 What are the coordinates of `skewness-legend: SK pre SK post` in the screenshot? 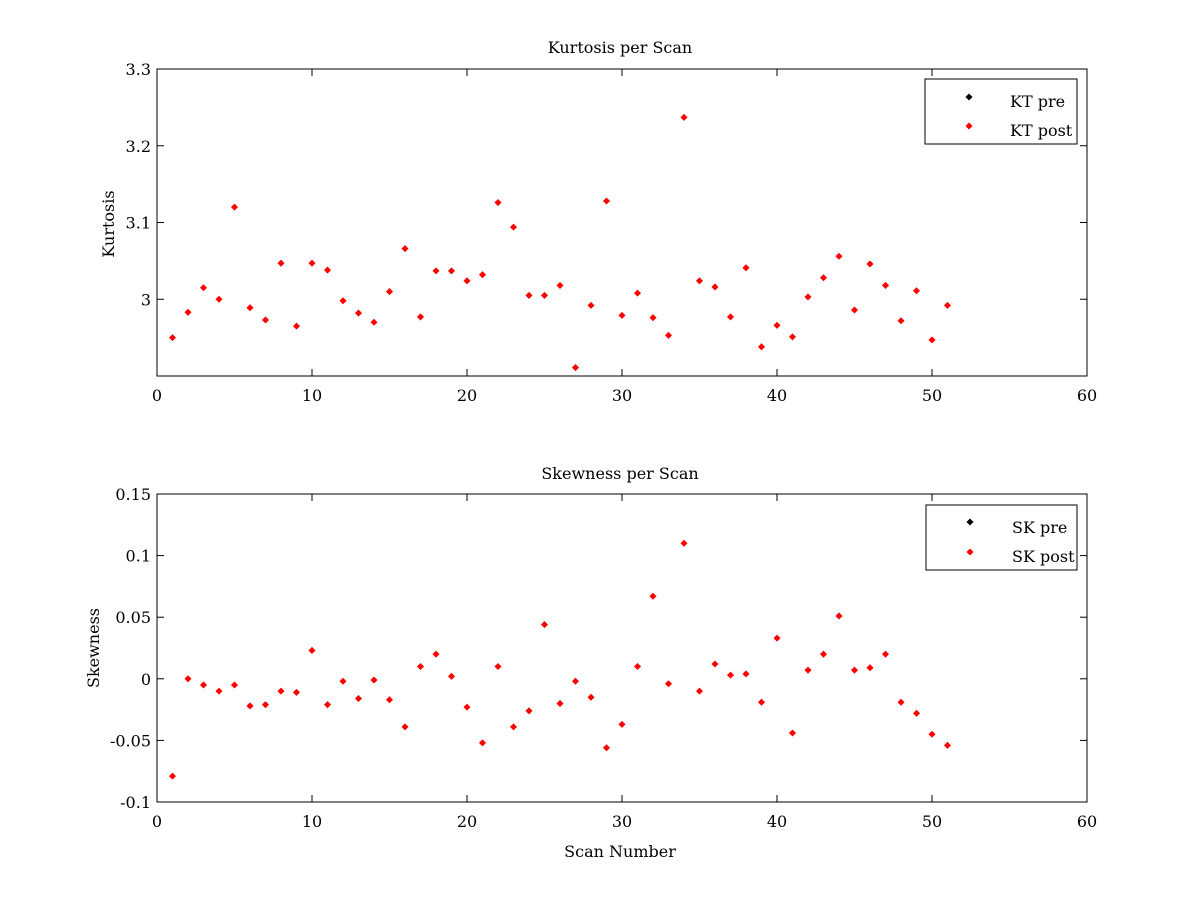 It's located at (1001, 537).